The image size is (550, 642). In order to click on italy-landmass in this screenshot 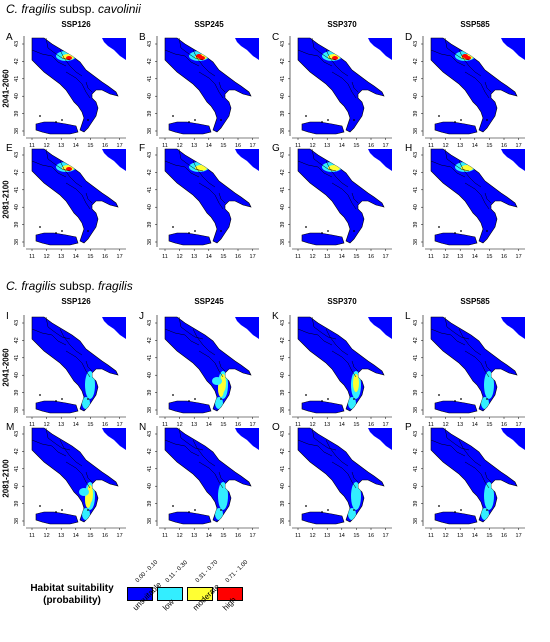, I will do `click(75, 196)`.